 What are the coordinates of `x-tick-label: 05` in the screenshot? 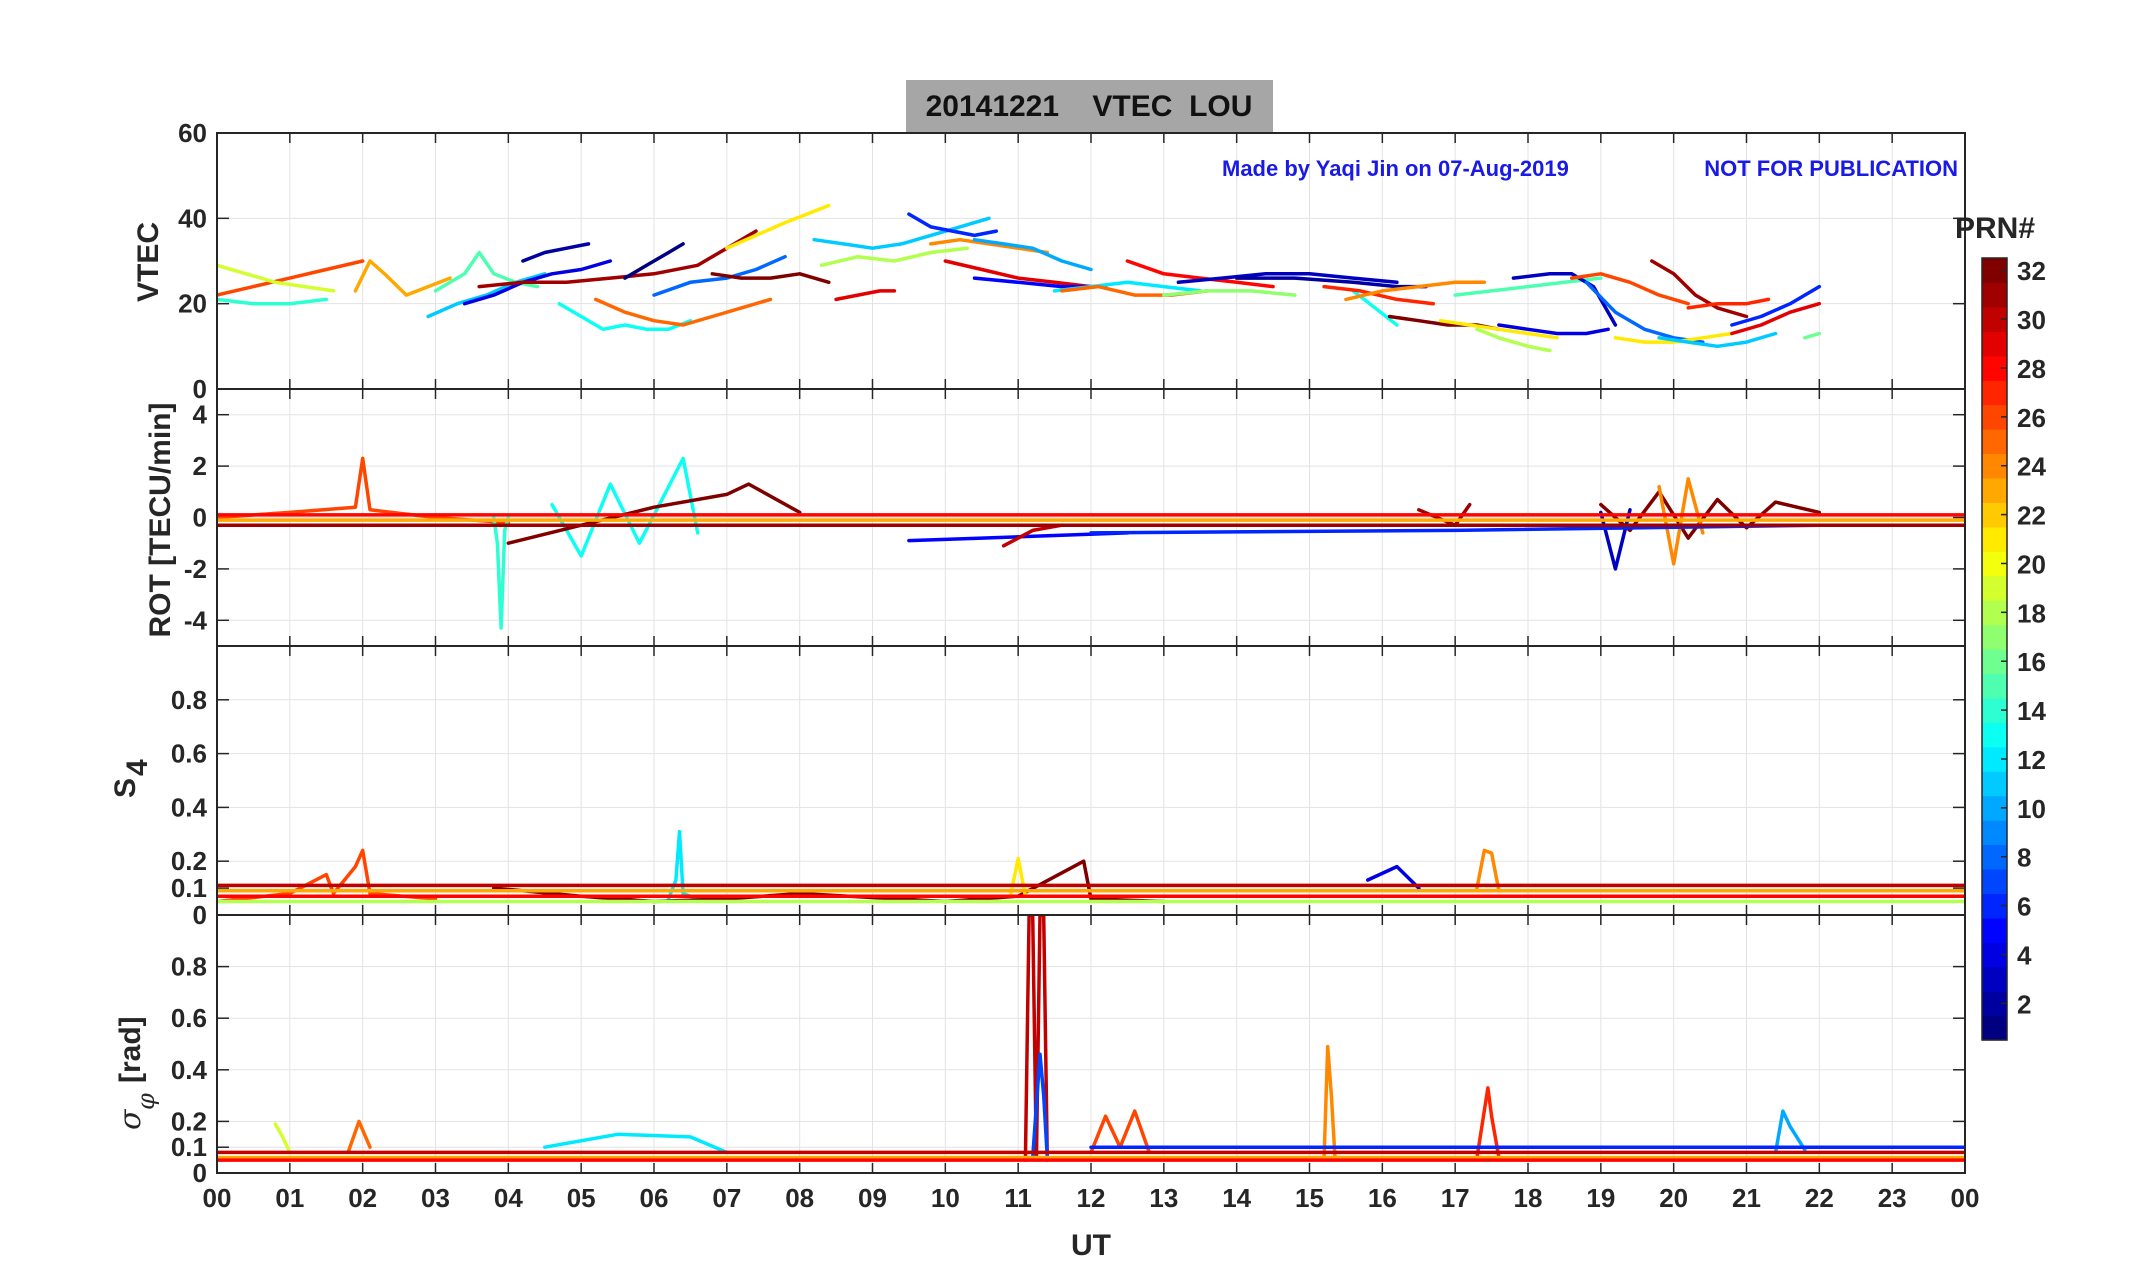 It's located at (581, 1198).